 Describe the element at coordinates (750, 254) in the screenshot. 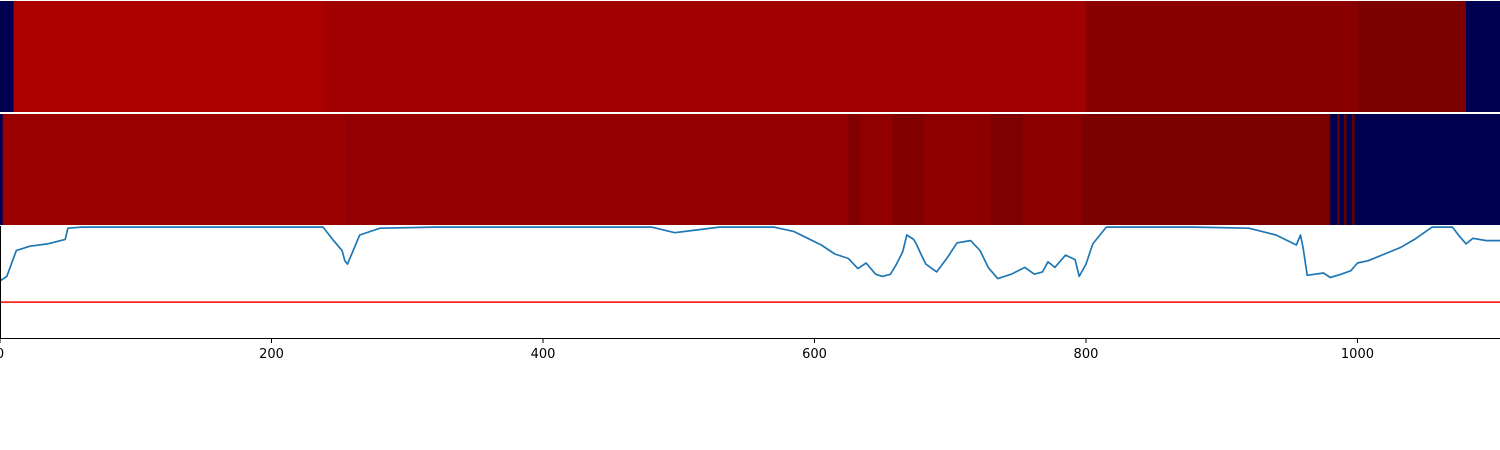

I see `series-line` at that location.